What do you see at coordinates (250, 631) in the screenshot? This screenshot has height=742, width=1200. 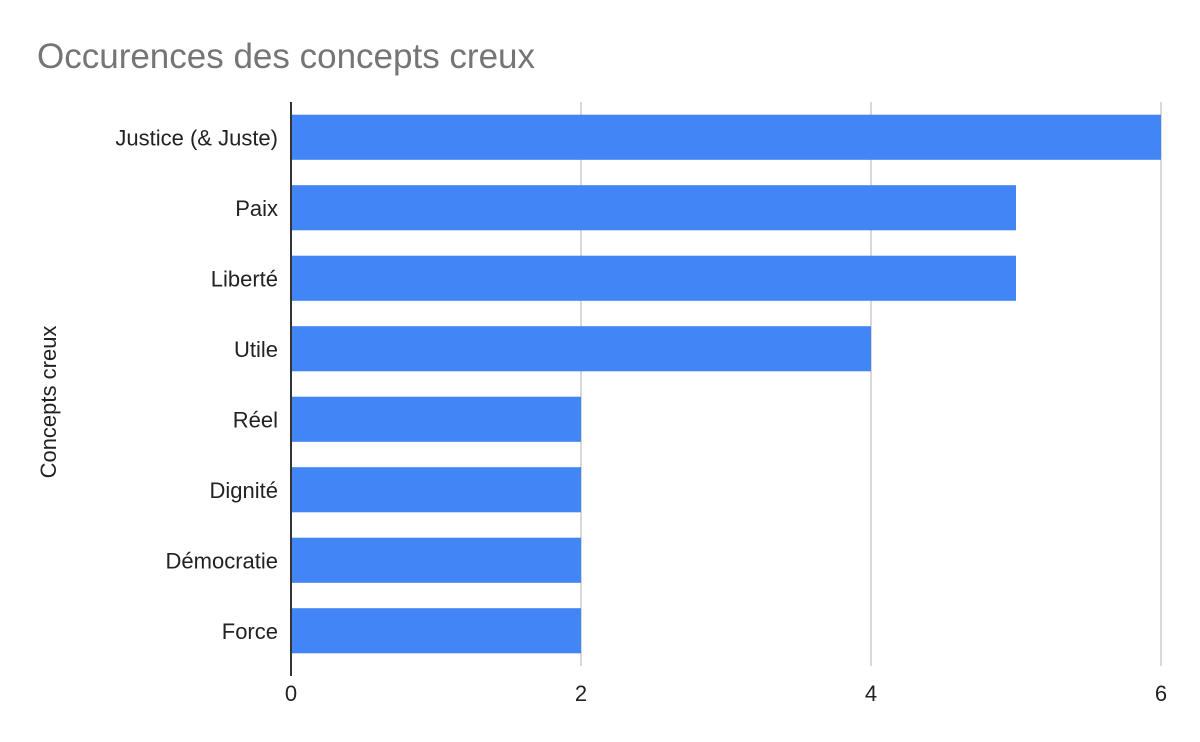 I see `category-label-7: Force` at bounding box center [250, 631].